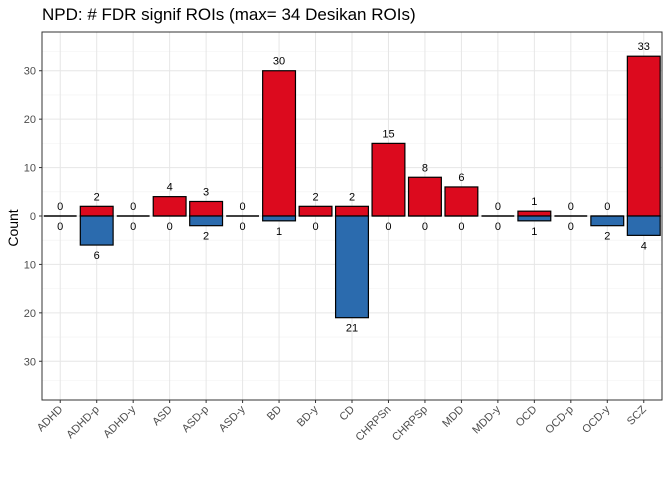  What do you see at coordinates (279, 62) in the screenshot?
I see `data-label-up: 30` at bounding box center [279, 62].